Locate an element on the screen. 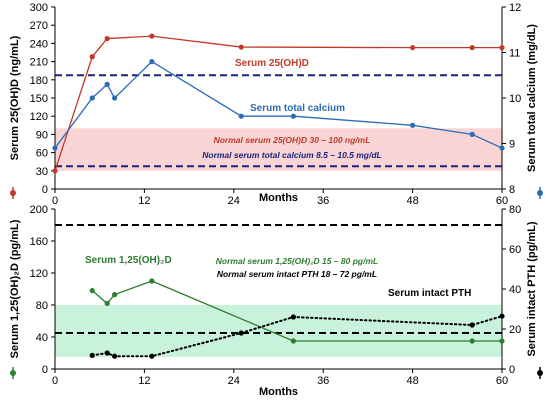 This screenshot has width=550, height=400. panel-1-y-right-tick-label: 12 is located at coordinates (515, 8).